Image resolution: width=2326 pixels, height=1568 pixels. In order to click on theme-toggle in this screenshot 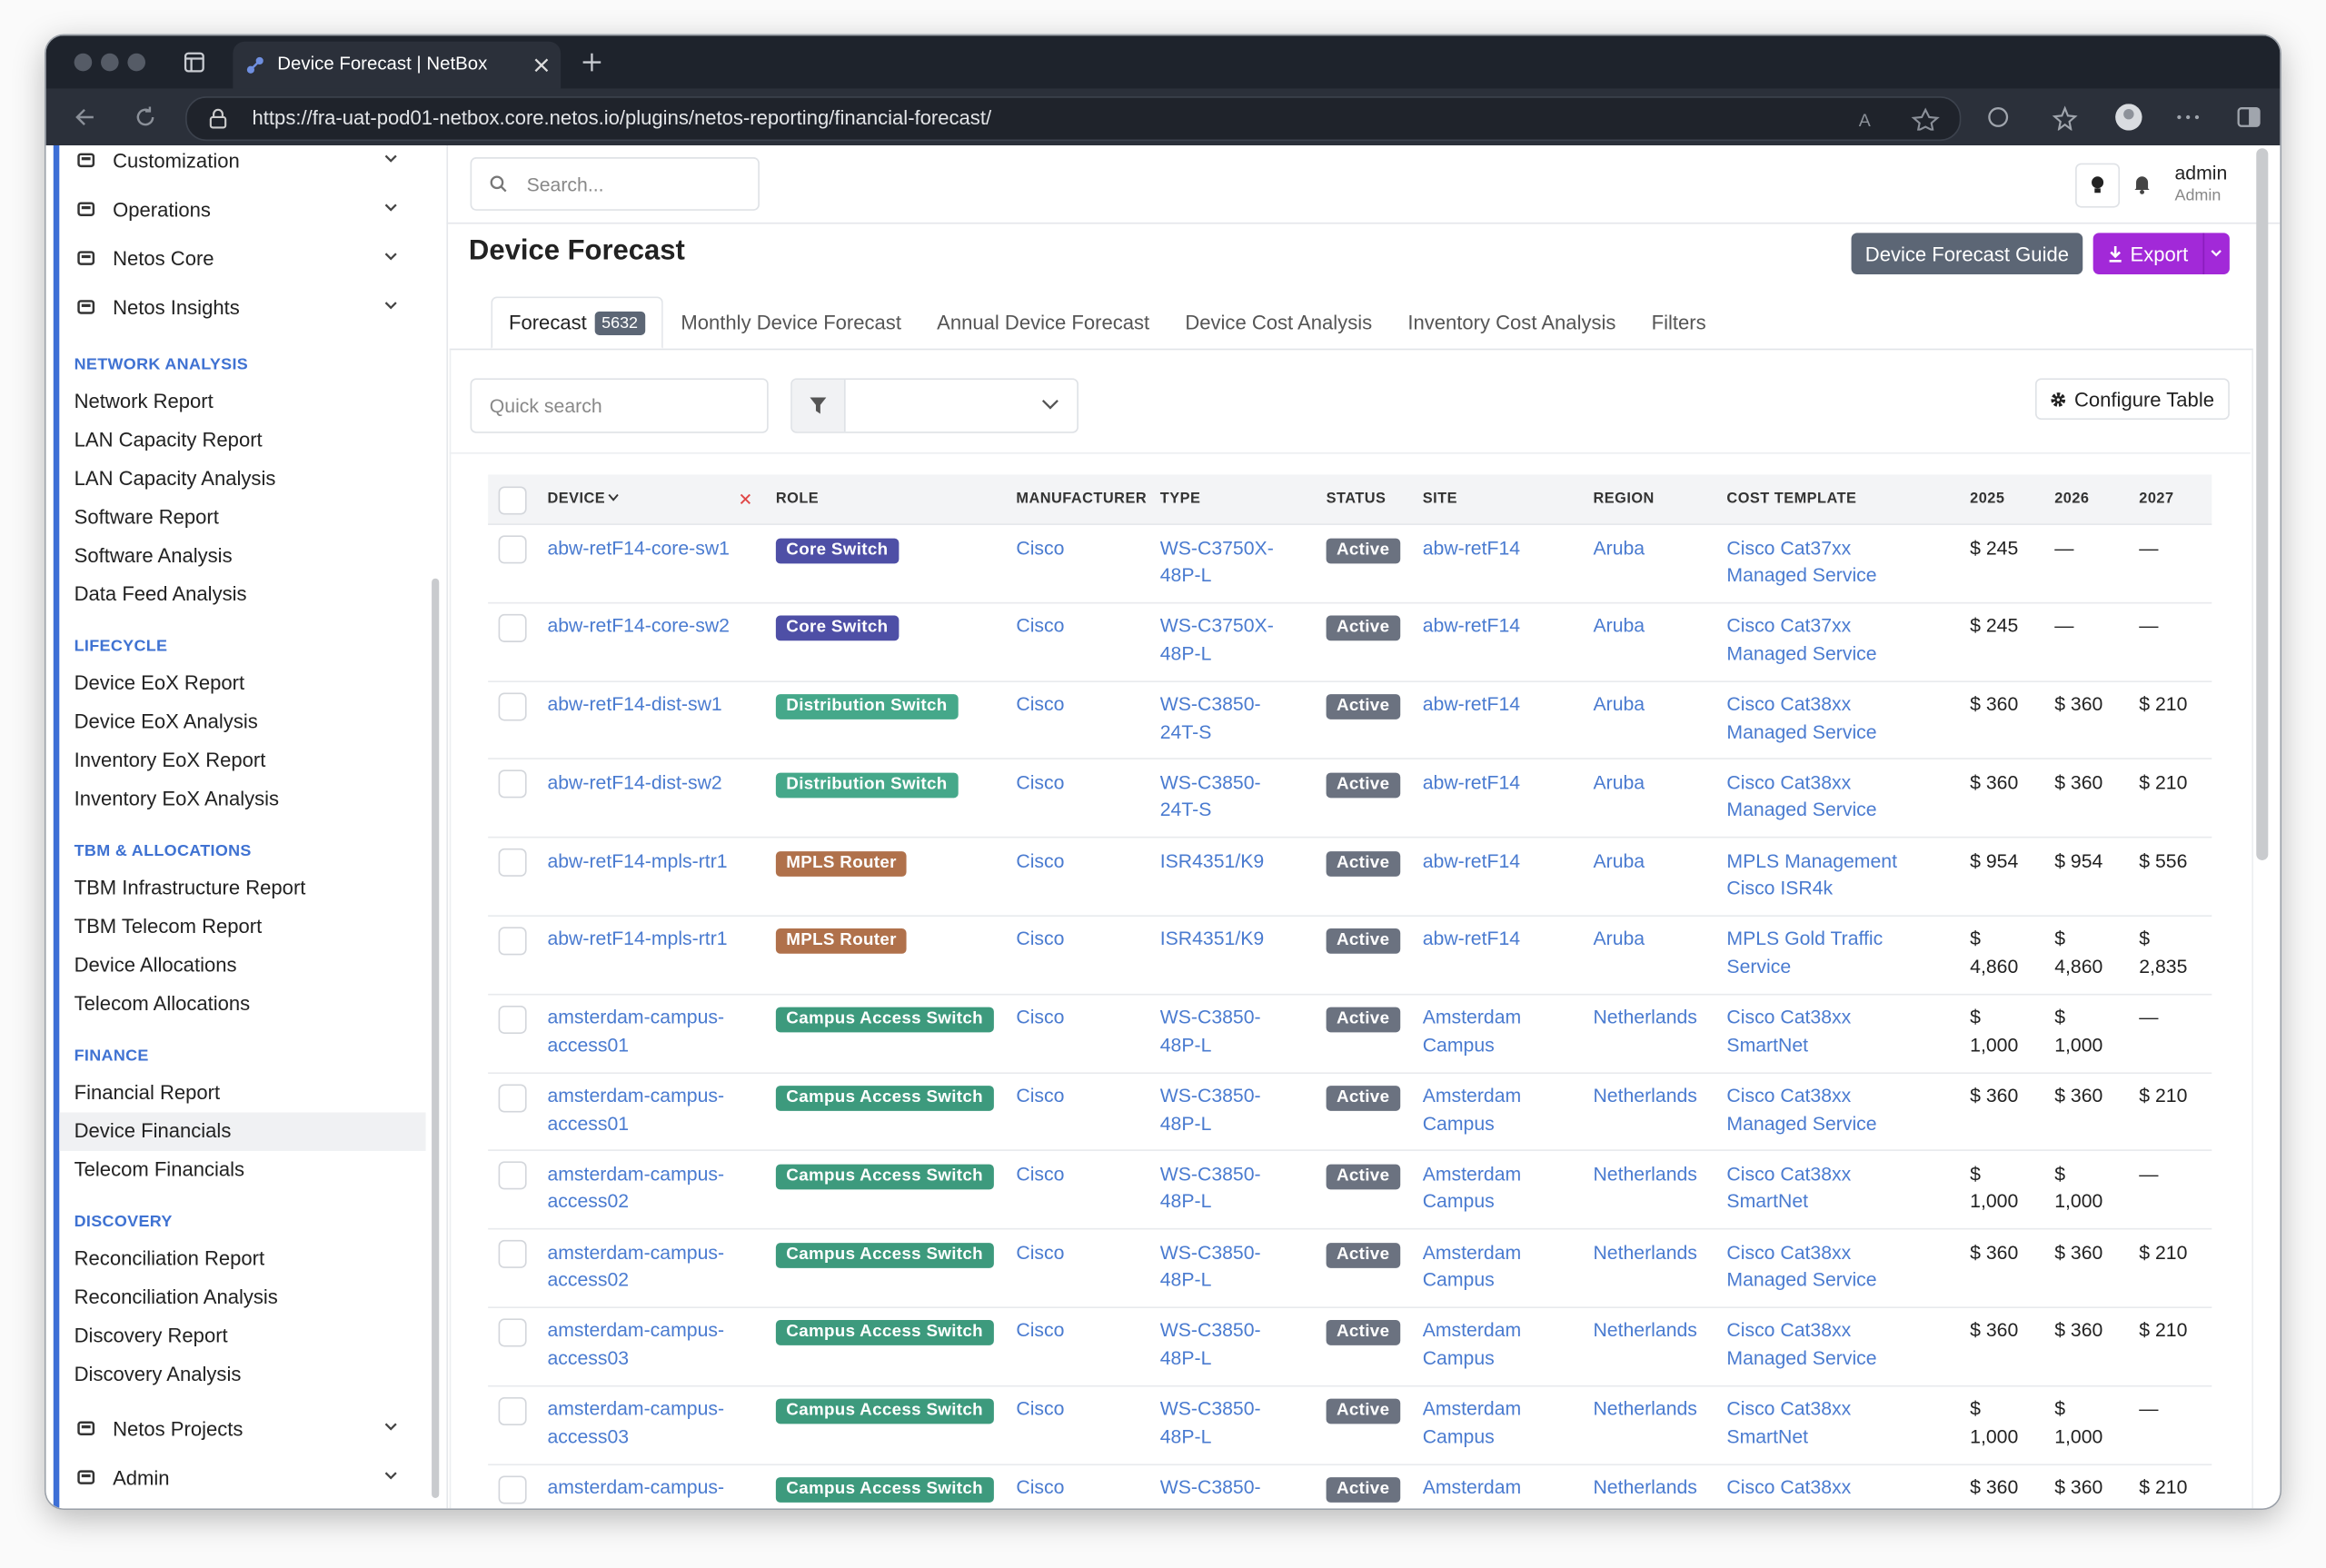, I will do `click(2098, 185)`.